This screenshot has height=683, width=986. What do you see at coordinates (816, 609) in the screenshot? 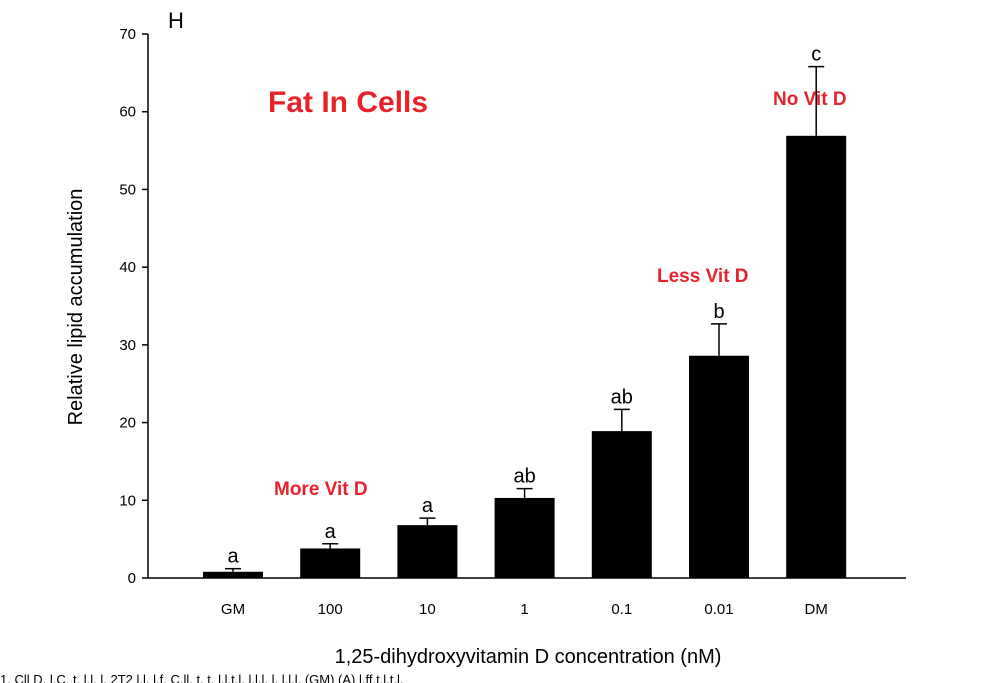
I see `x-tick-label: DM` at bounding box center [816, 609].